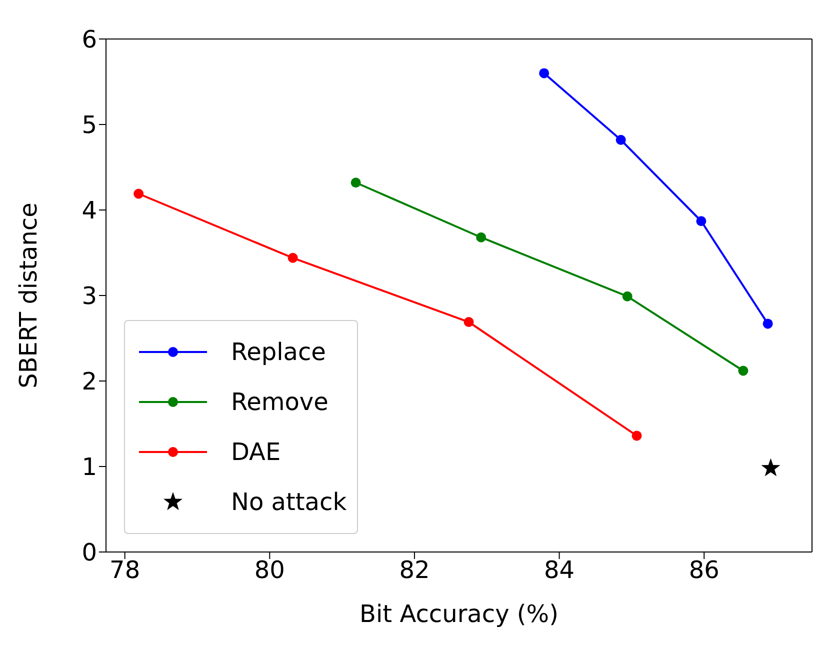 The width and height of the screenshot is (833, 650). I want to click on x-tick-label: 78, so click(125, 570).